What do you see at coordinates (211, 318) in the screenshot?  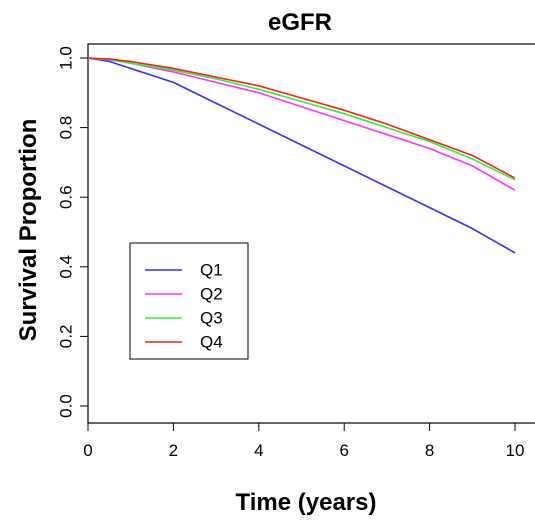 I see `legend-label-q3: Q3` at bounding box center [211, 318].